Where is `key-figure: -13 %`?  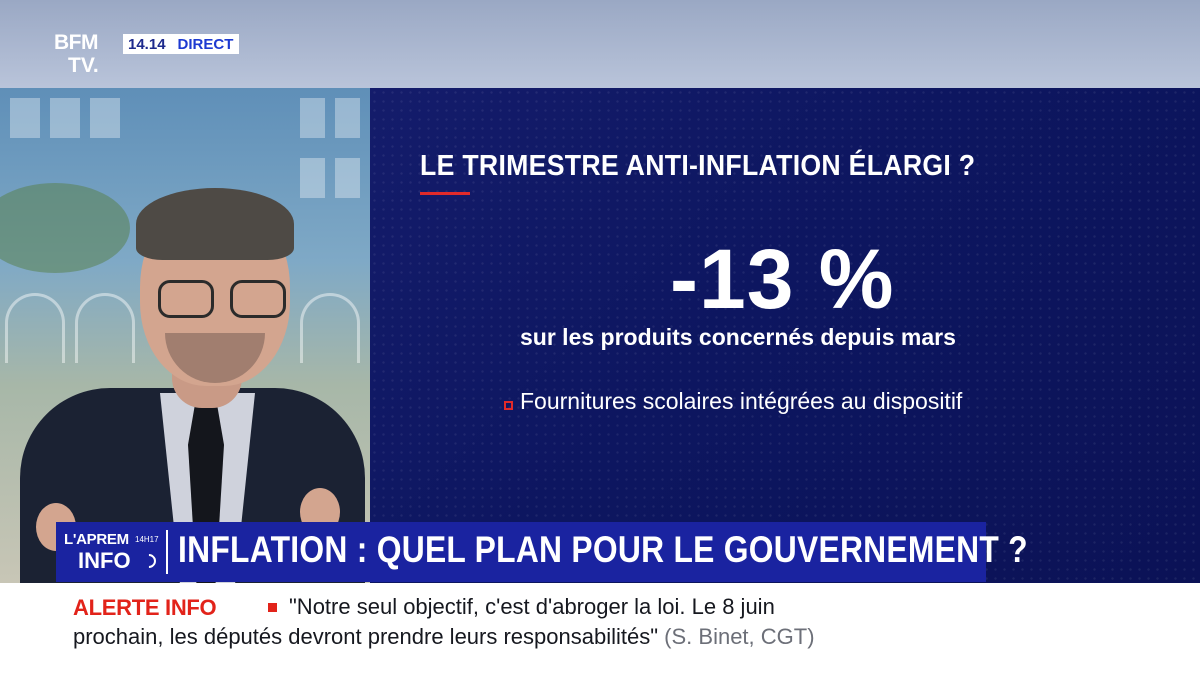
key-figure: -13 % is located at coordinates (782, 279).